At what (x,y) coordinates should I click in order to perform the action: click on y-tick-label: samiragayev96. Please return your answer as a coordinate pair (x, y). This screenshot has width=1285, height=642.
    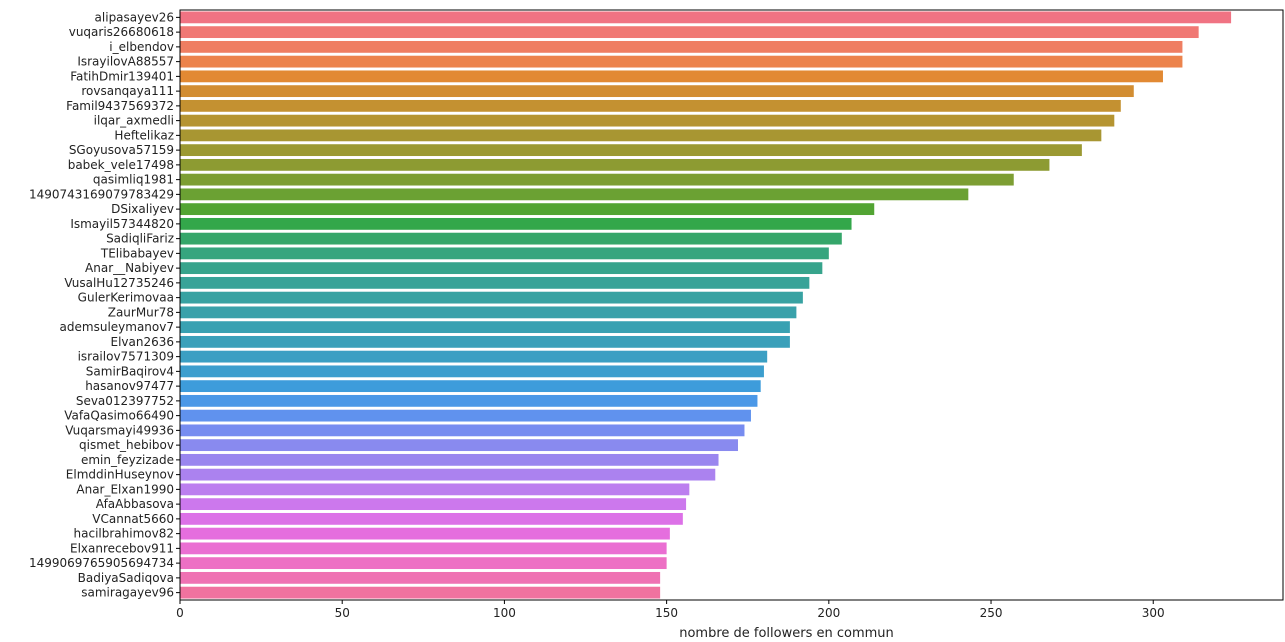
    Looking at the image, I should click on (127, 593).